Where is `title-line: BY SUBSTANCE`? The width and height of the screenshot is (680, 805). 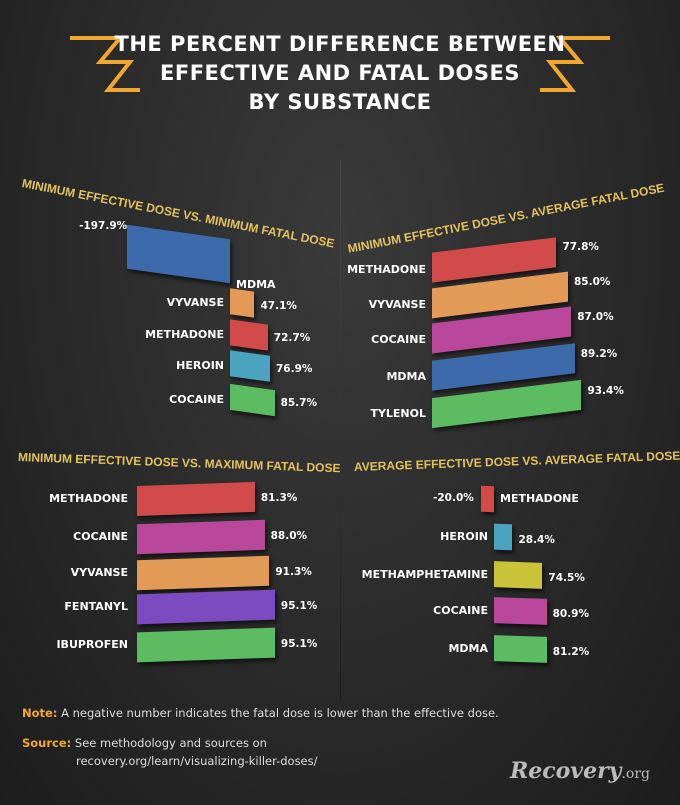 title-line: BY SUBSTANCE is located at coordinates (340, 102).